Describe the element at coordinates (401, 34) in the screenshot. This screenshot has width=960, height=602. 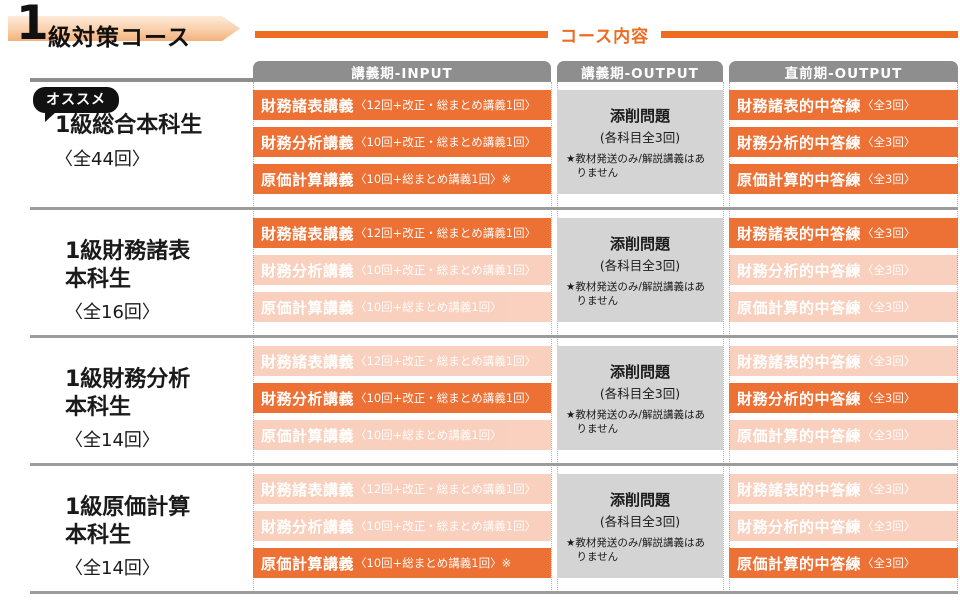
I see `header-rule-left` at that location.